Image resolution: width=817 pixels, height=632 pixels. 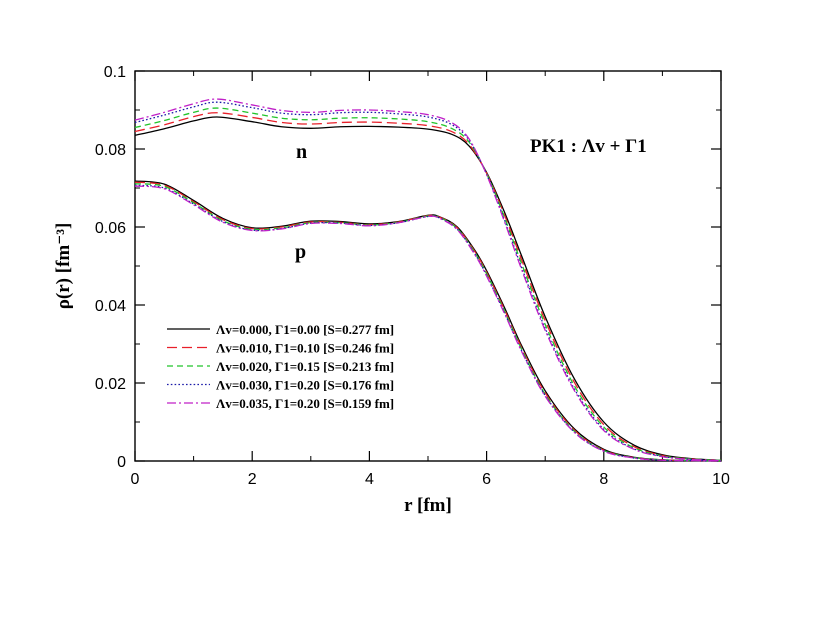 I want to click on y-tick-label: 0.1, so click(x=115, y=72).